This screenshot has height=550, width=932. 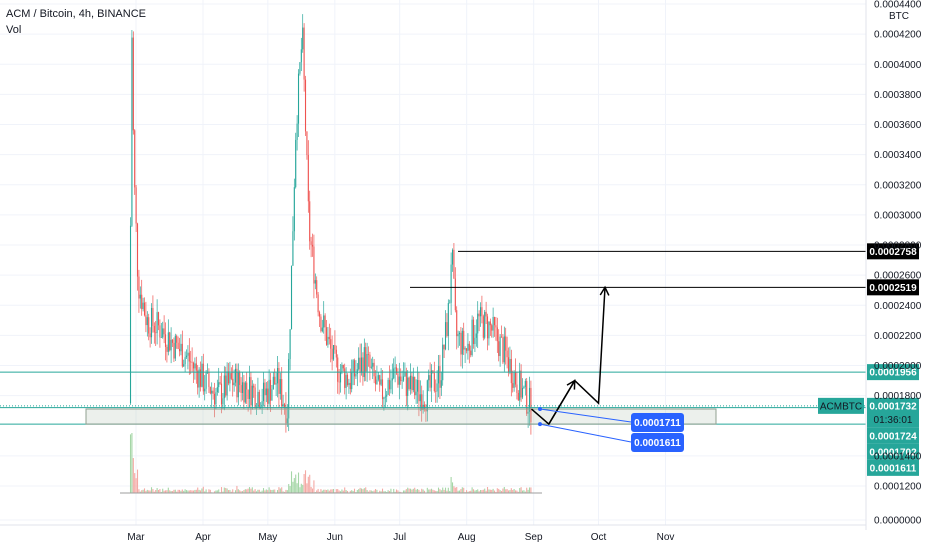 What do you see at coordinates (898, 336) in the screenshot?
I see `price-tick-label: 0.0002200` at bounding box center [898, 336].